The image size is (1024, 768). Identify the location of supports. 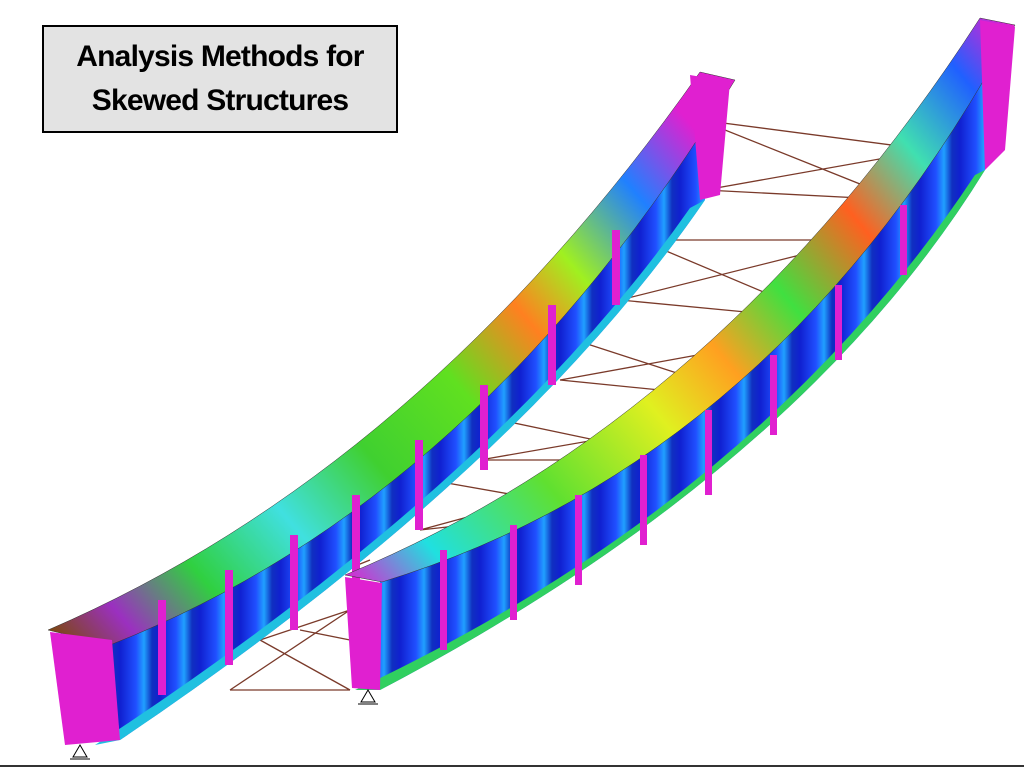
(224, 724).